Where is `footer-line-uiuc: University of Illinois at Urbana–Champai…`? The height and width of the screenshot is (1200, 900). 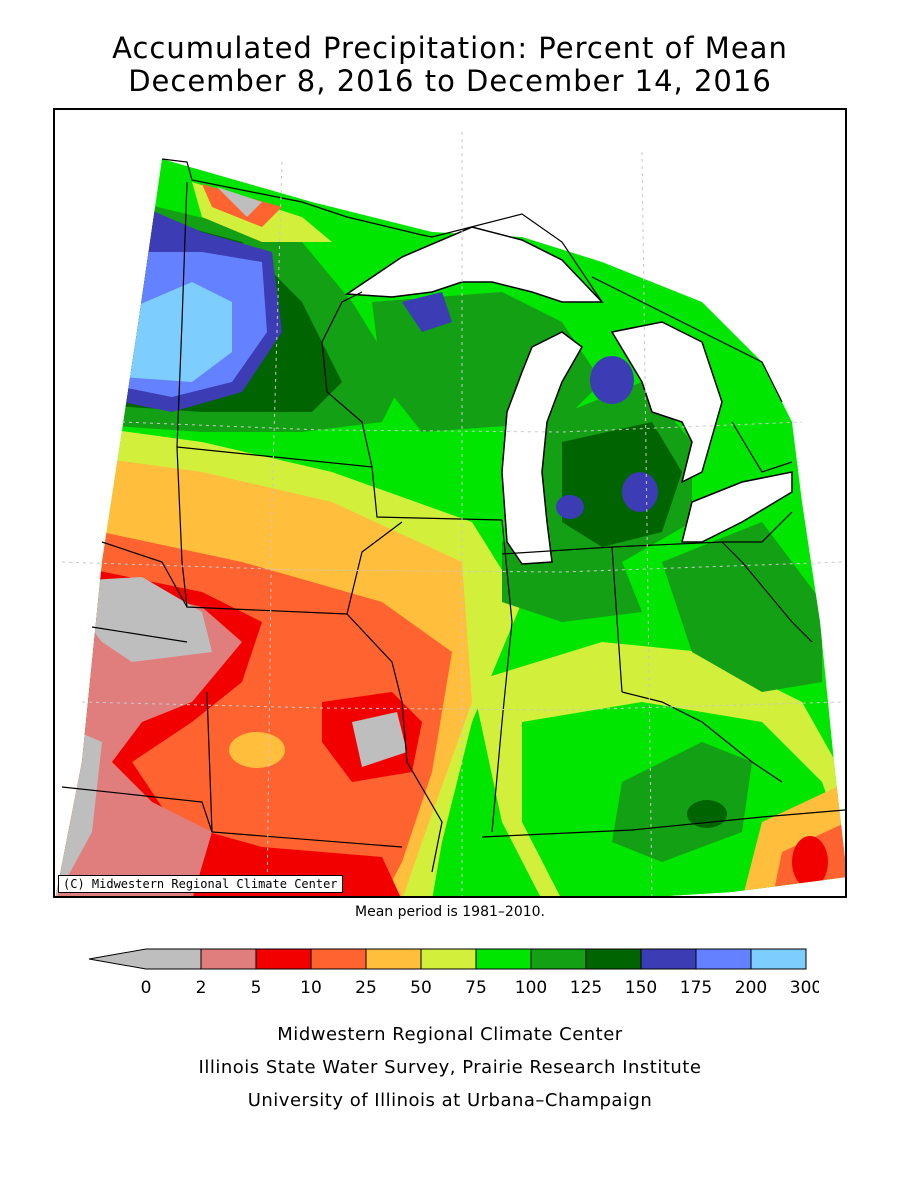
footer-line-uiuc: University of Illinois at Urbana–Champai… is located at coordinates (450, 1100).